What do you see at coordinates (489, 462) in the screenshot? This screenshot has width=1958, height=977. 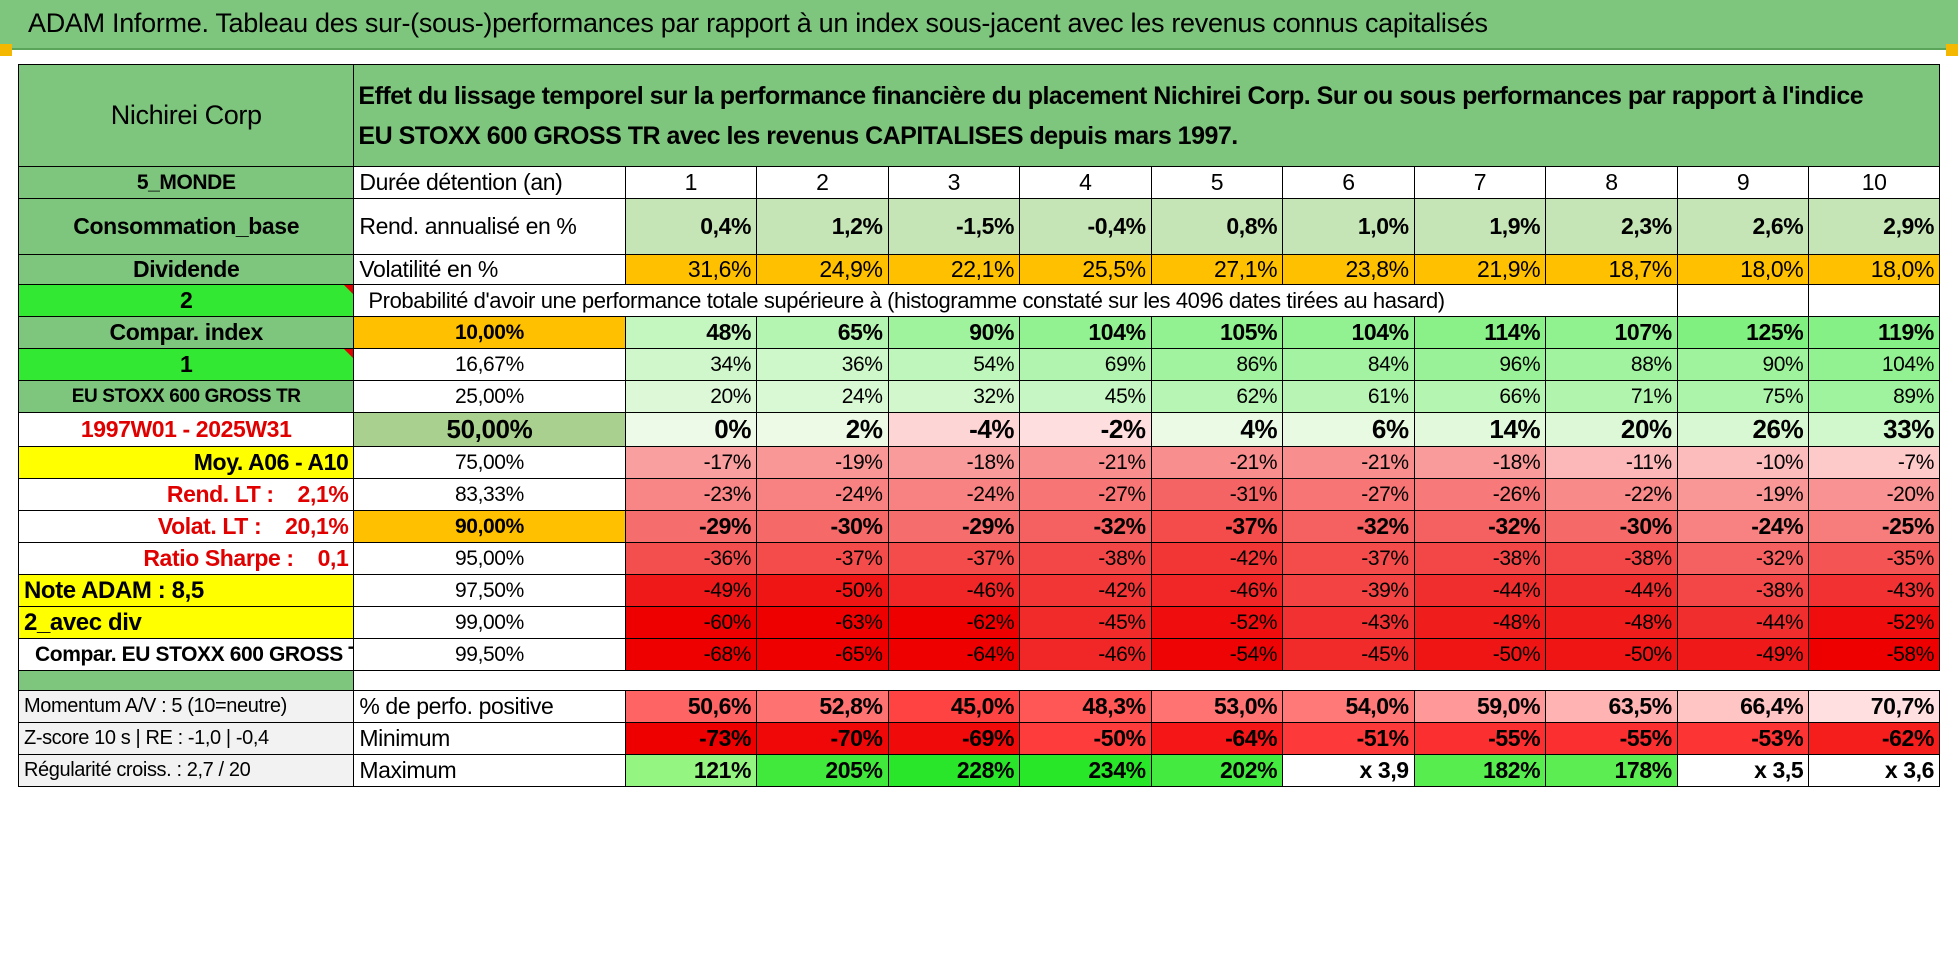 I see `quantile-label: 75,00%` at bounding box center [489, 462].